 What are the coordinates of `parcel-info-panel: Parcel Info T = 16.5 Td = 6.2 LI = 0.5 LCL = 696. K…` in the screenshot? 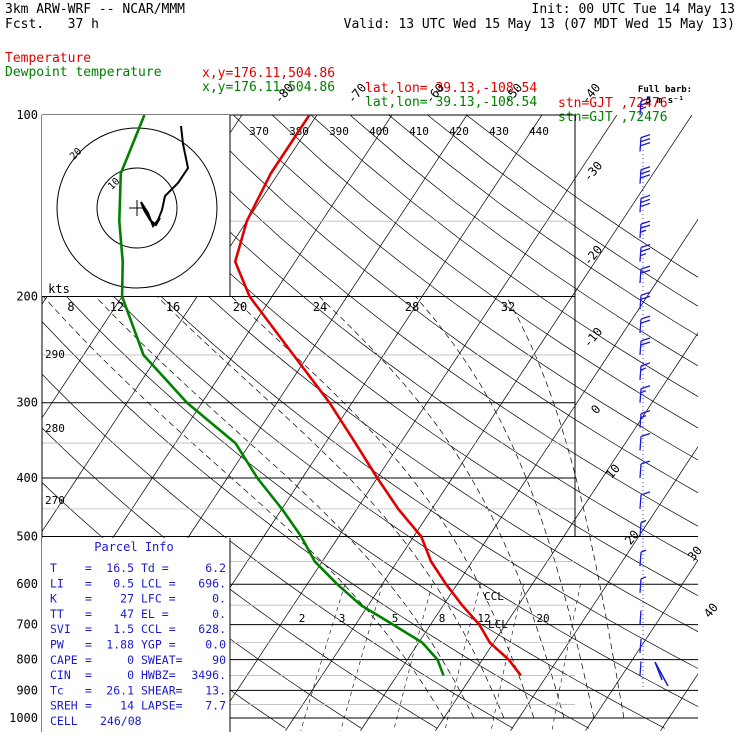 It's located at (136, 635).